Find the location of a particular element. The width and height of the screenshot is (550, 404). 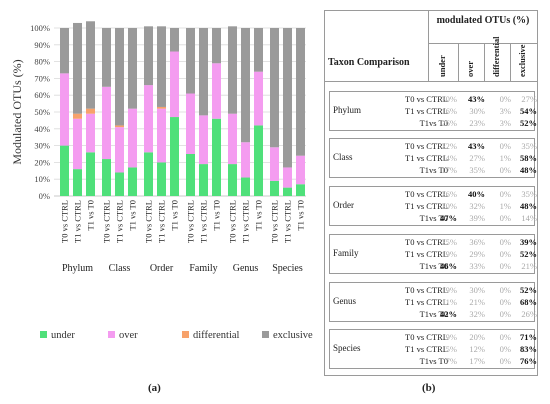

cell-exclusive: 83% is located at coordinates (528, 349).